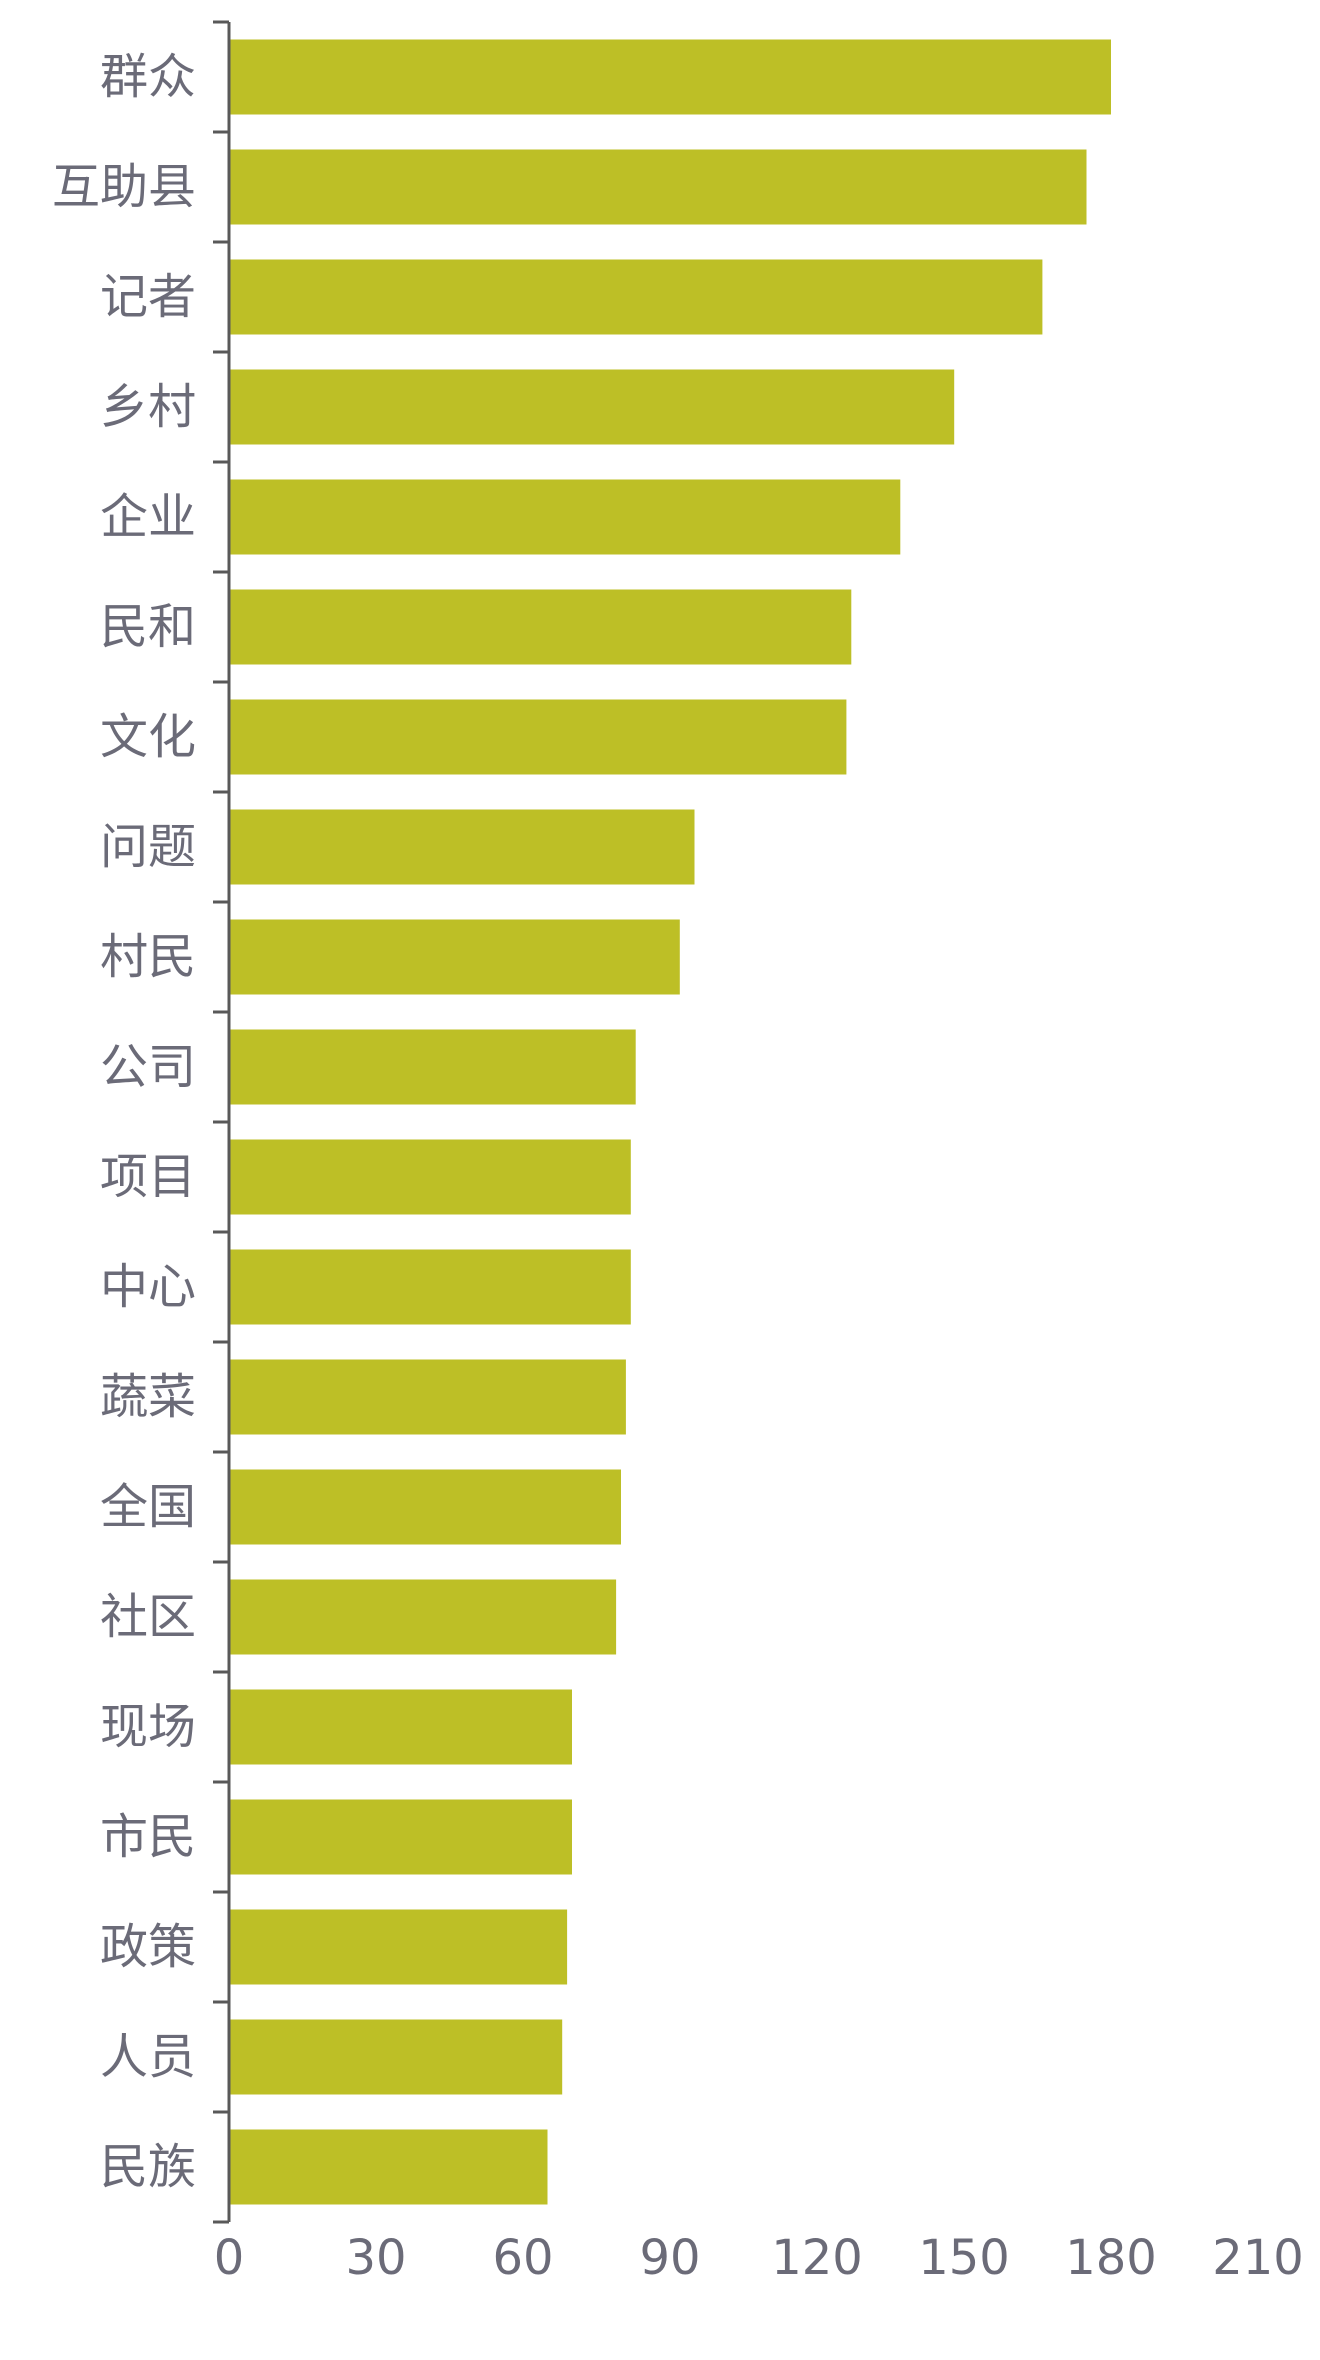 The width and height of the screenshot is (1320, 2360). Describe the element at coordinates (759, 2258) in the screenshot. I see `x-axis-labels: 0 30 60 90 120 150 180 210` at that location.